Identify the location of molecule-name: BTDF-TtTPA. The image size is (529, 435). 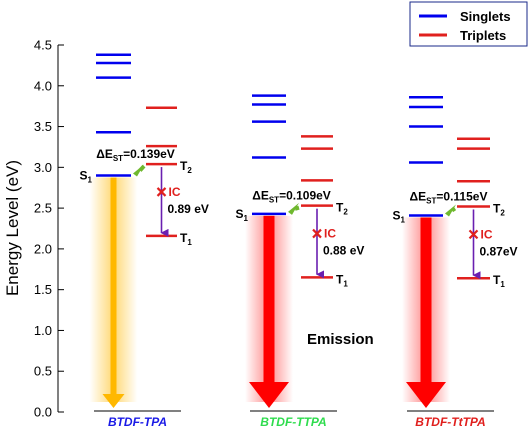
(450, 422).